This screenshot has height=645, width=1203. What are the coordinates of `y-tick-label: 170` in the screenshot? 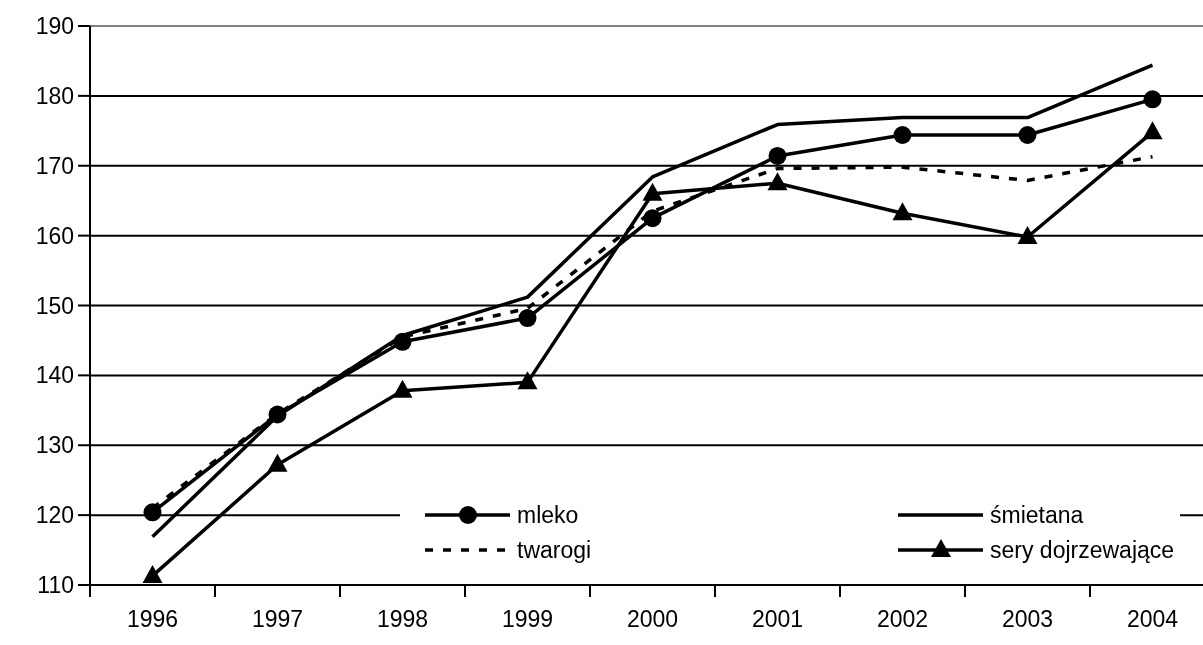 It's located at (54, 165).